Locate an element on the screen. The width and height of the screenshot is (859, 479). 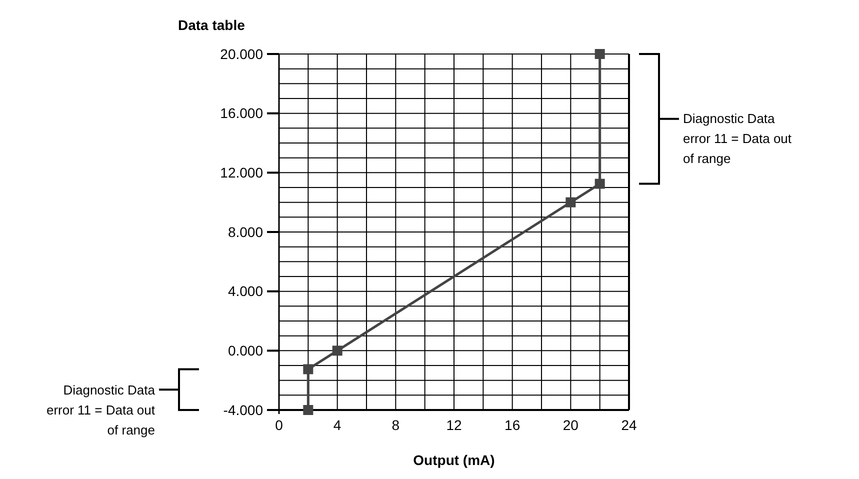
x-tick-label: 24 is located at coordinates (629, 425).